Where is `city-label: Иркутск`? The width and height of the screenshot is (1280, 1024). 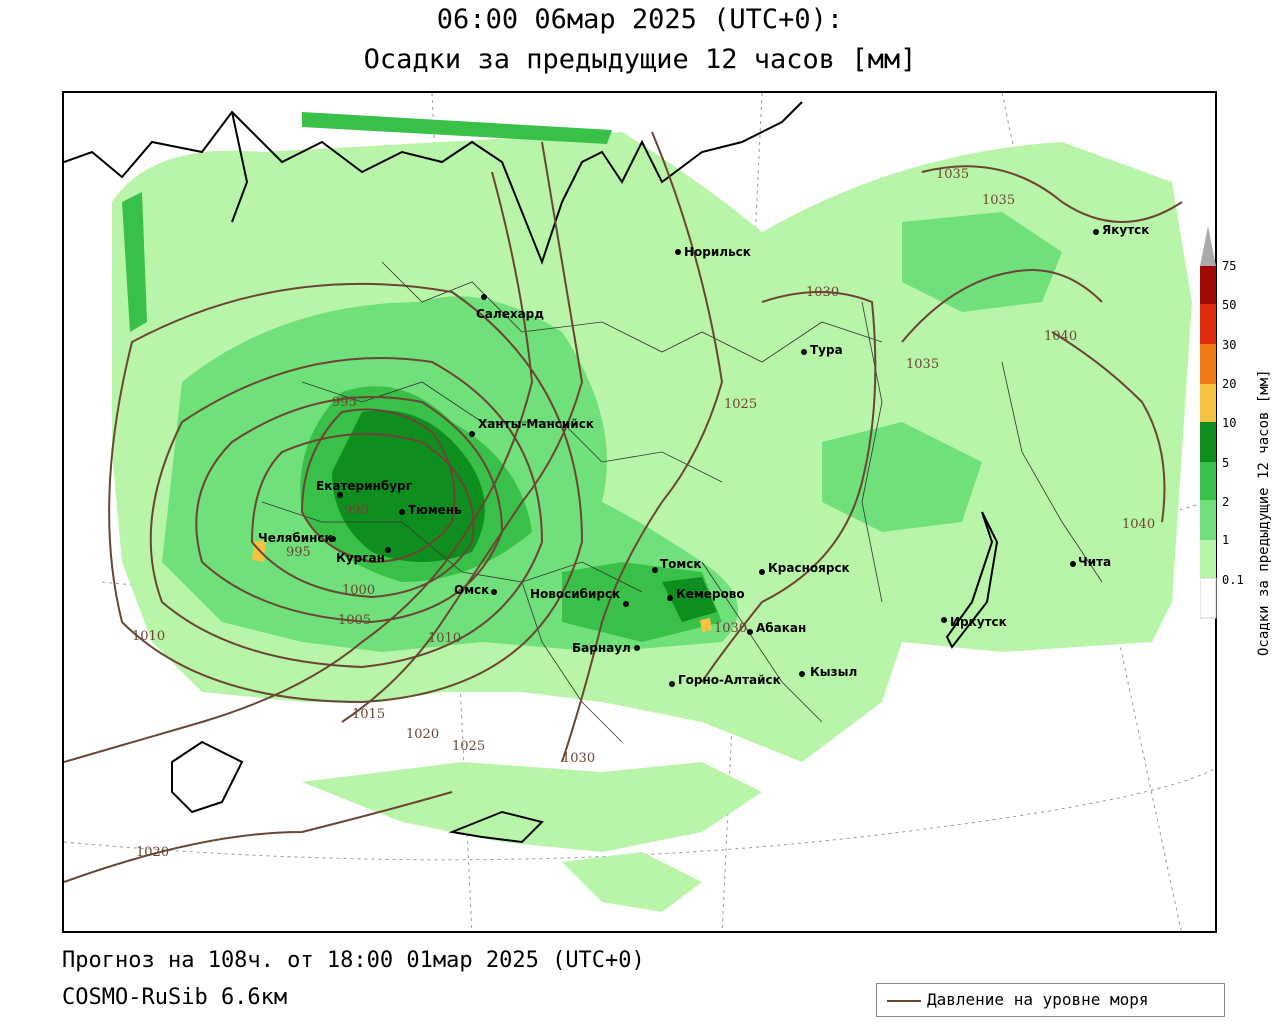 city-label: Иркутск is located at coordinates (978, 622).